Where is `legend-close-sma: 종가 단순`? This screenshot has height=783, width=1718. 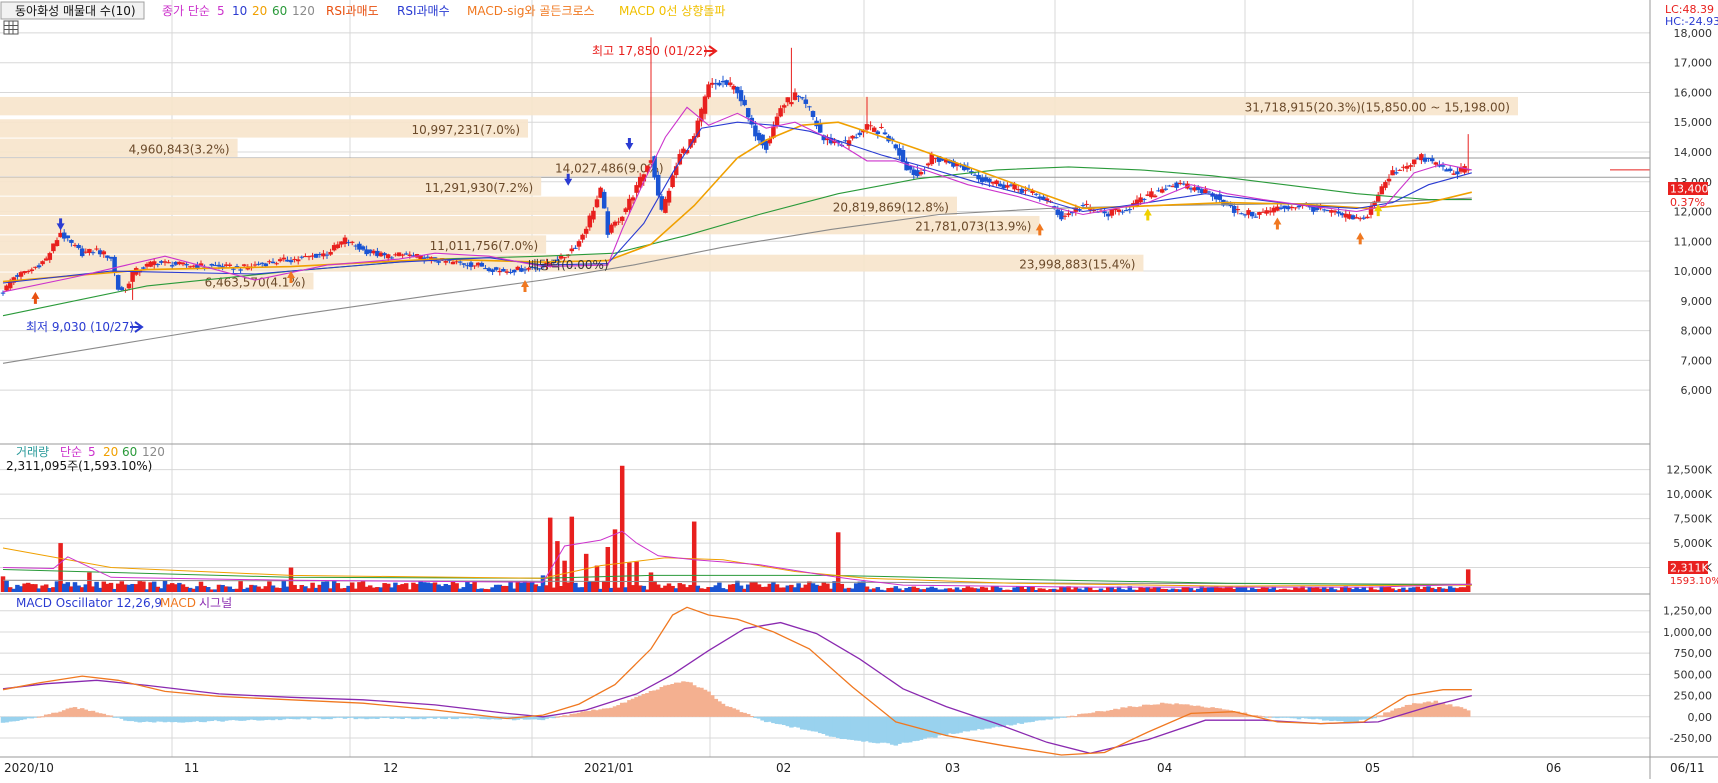 legend-close-sma: 종가 단순 is located at coordinates (186, 11).